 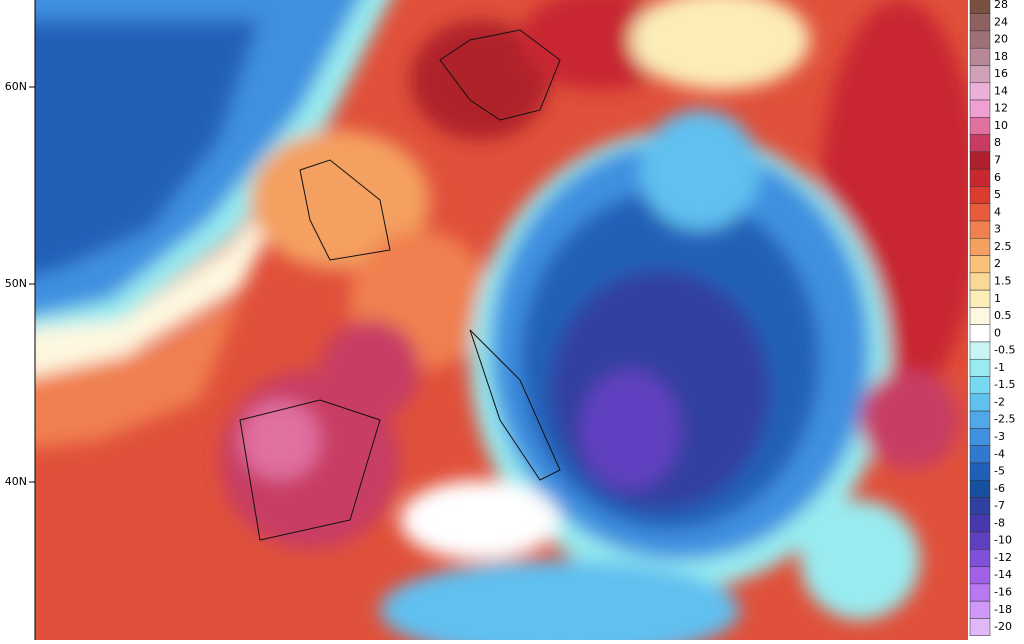 What do you see at coordinates (999, 488) in the screenshot?
I see `colorbar-label: -6` at bounding box center [999, 488].